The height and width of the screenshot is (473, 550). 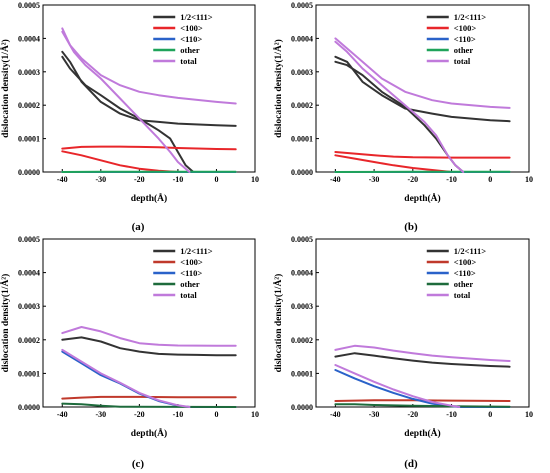 What do you see at coordinates (138, 227) in the screenshot?
I see `panel-caption: (a)` at bounding box center [138, 227].